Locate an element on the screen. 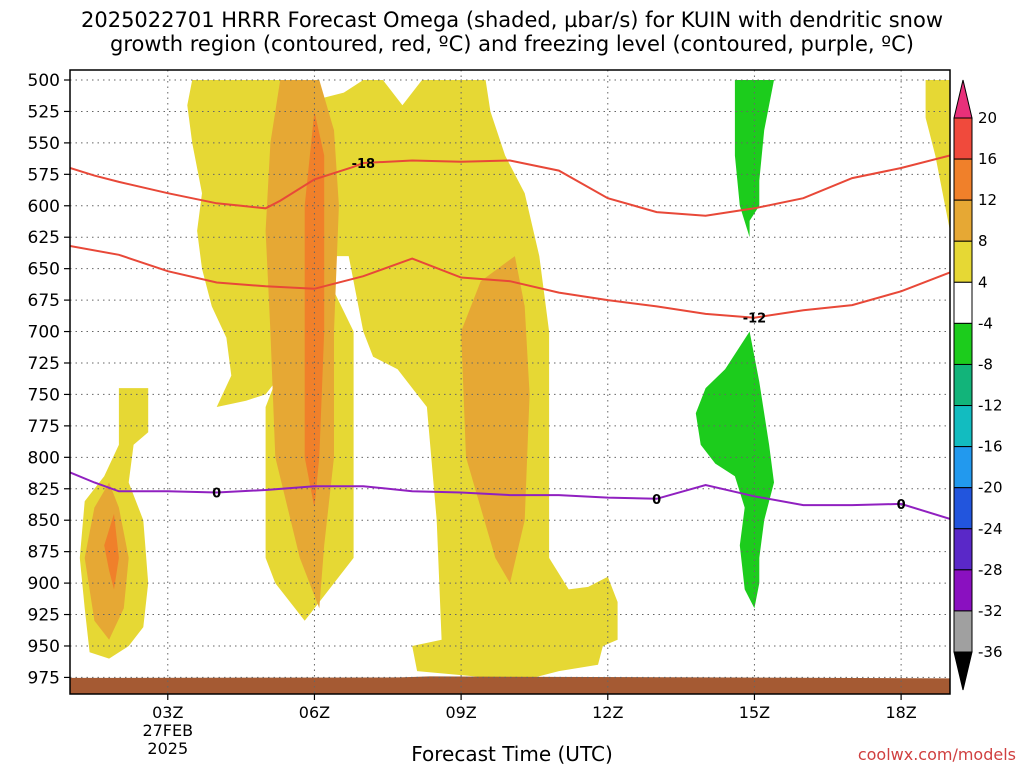 The width and height of the screenshot is (1024, 768). colorbar-label-4: 4 is located at coordinates (983, 282).